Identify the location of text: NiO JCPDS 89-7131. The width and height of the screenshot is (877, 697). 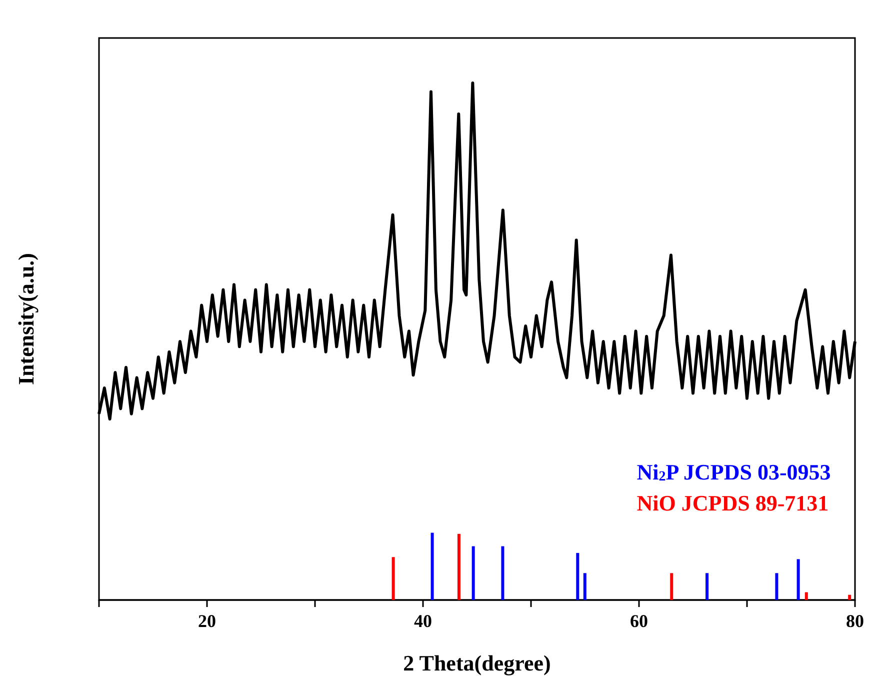
(732, 503).